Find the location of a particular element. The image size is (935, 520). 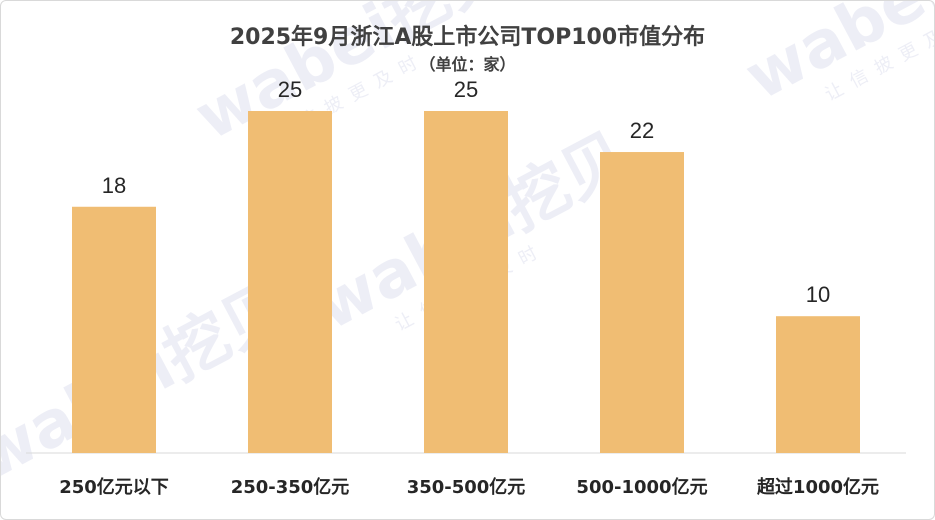

data-label: 10 is located at coordinates (818, 294).